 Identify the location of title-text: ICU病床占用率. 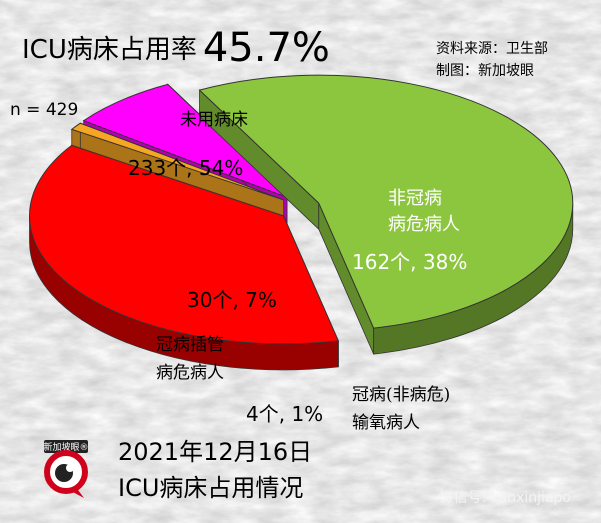
(109, 50).